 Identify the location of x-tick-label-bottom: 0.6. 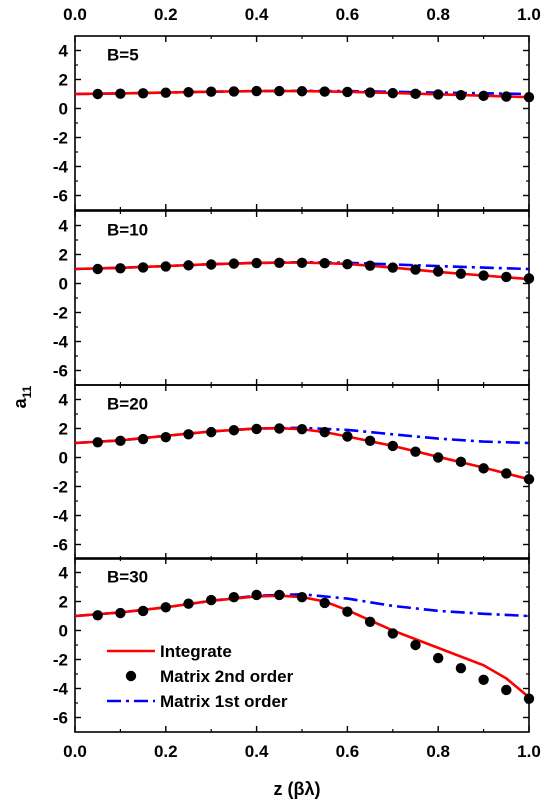
(348, 751).